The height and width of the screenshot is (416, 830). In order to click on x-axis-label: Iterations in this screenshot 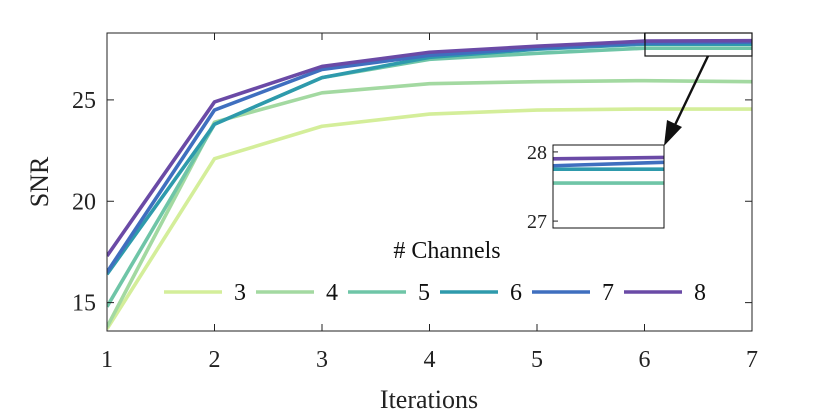, I will do `click(429, 399)`.